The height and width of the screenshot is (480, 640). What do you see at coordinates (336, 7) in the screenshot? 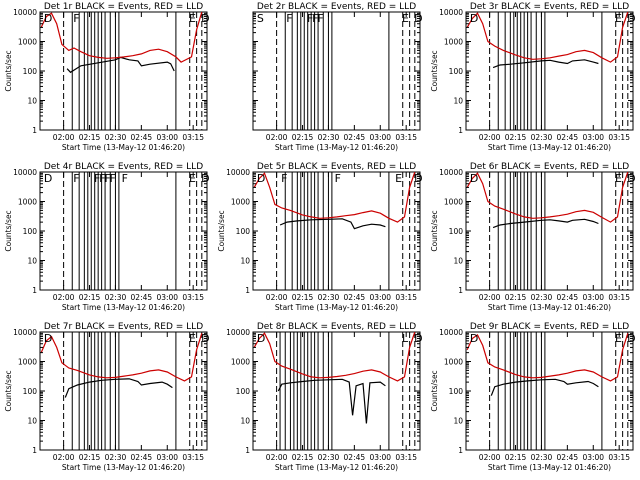
I see `panel-title: Det 2r BLACK = Events, RED = LLD` at bounding box center [336, 7].